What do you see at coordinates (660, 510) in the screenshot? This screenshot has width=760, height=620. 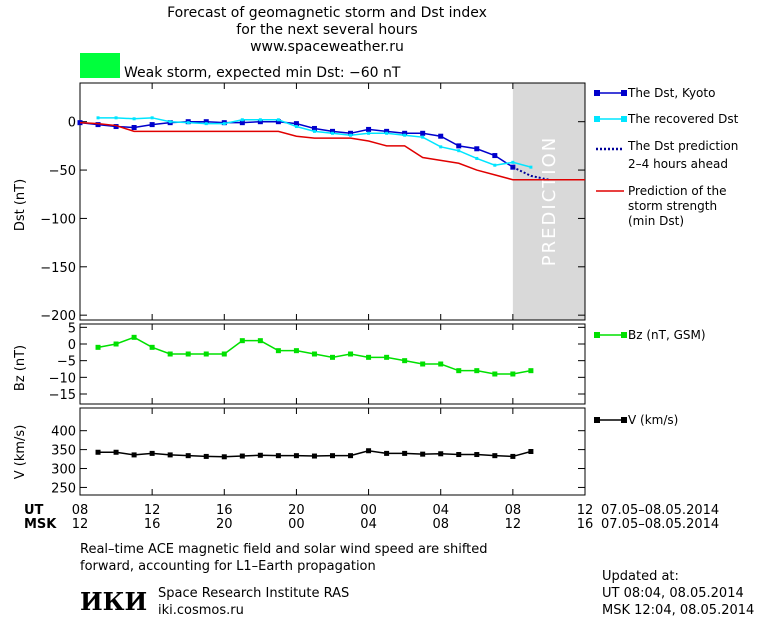 I see `ut-date-range: 07.05–08.05.2014` at bounding box center [660, 510].